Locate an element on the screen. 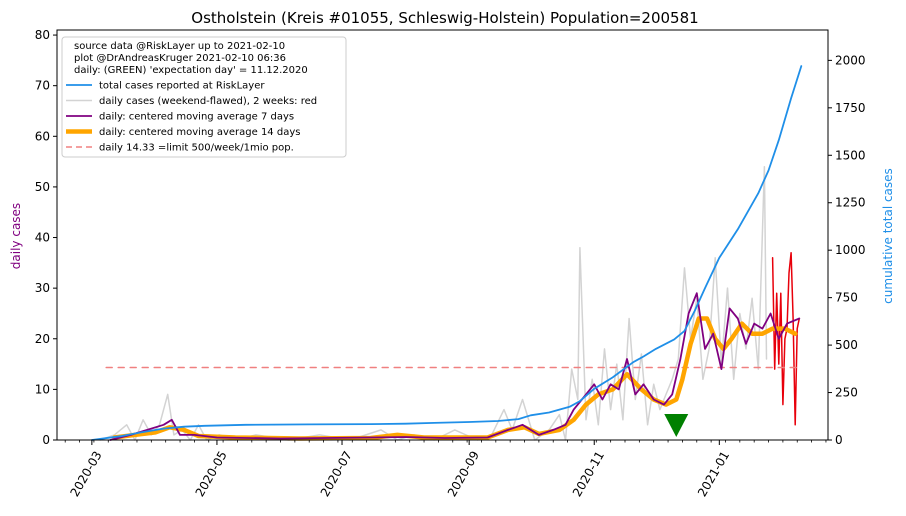 This screenshot has width=906, height=516. right-y-tick-label: 2000 is located at coordinates (850, 60).